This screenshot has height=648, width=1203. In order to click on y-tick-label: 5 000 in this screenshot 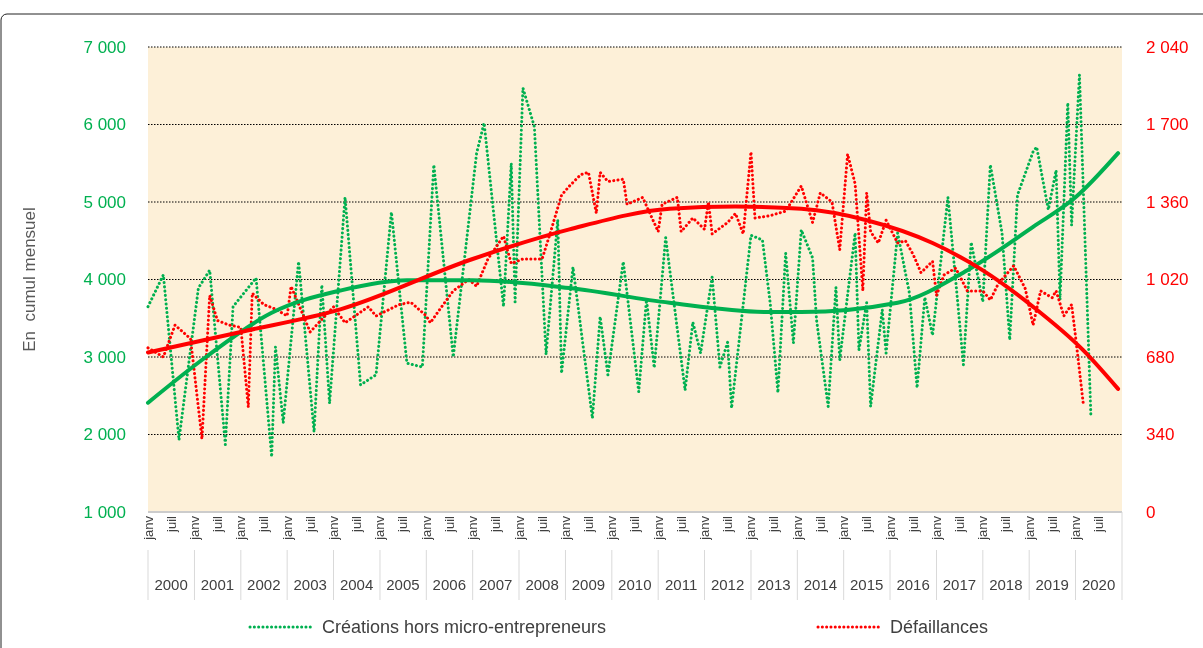, I will do `click(104, 202)`.